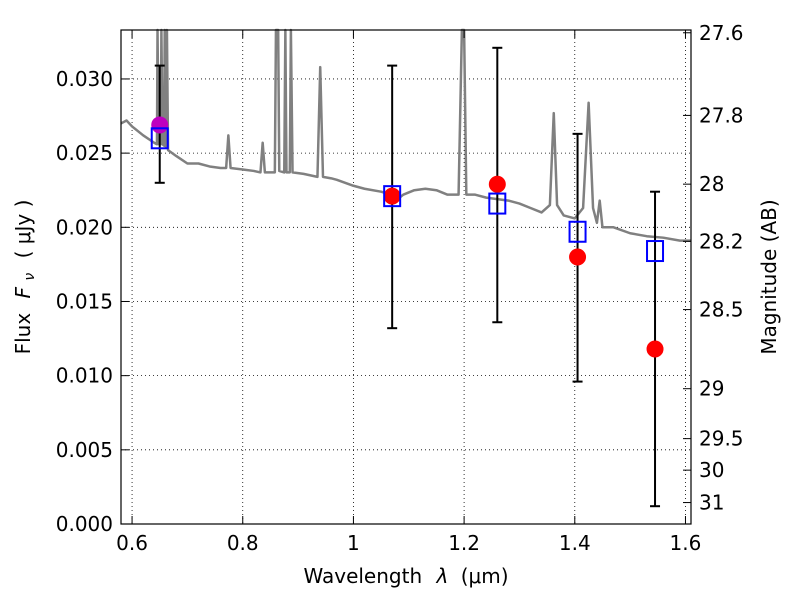 This screenshot has height=600, width=800. What do you see at coordinates (132, 543) in the screenshot?
I see `x-tick-label: 0.6` at bounding box center [132, 543].